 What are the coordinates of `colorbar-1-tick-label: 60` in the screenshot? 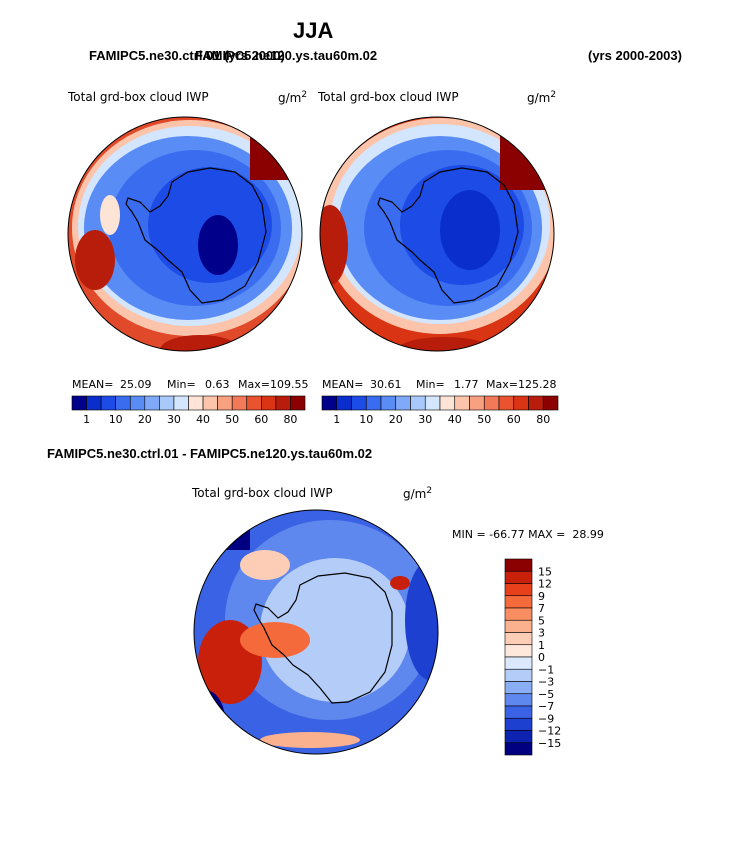 It's located at (261, 419).